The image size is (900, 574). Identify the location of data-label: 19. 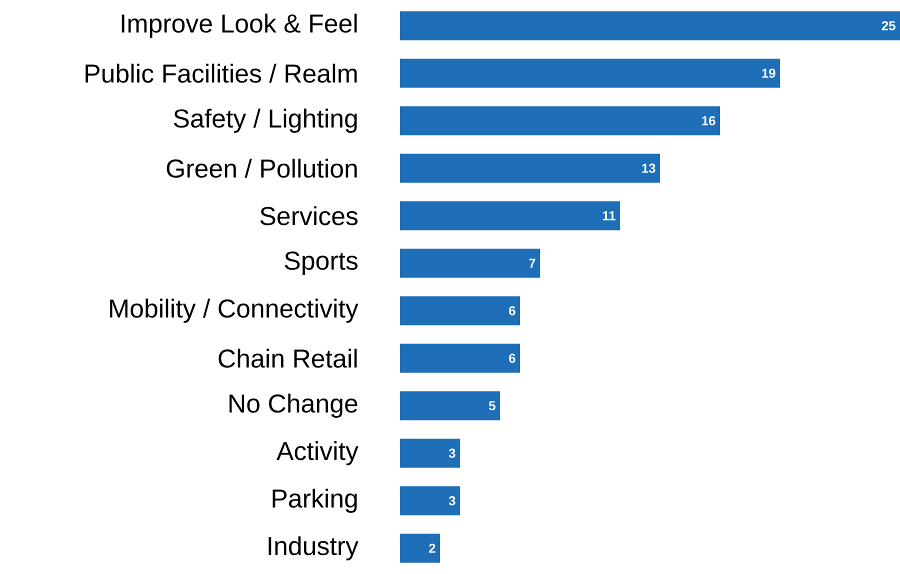
(769, 73).